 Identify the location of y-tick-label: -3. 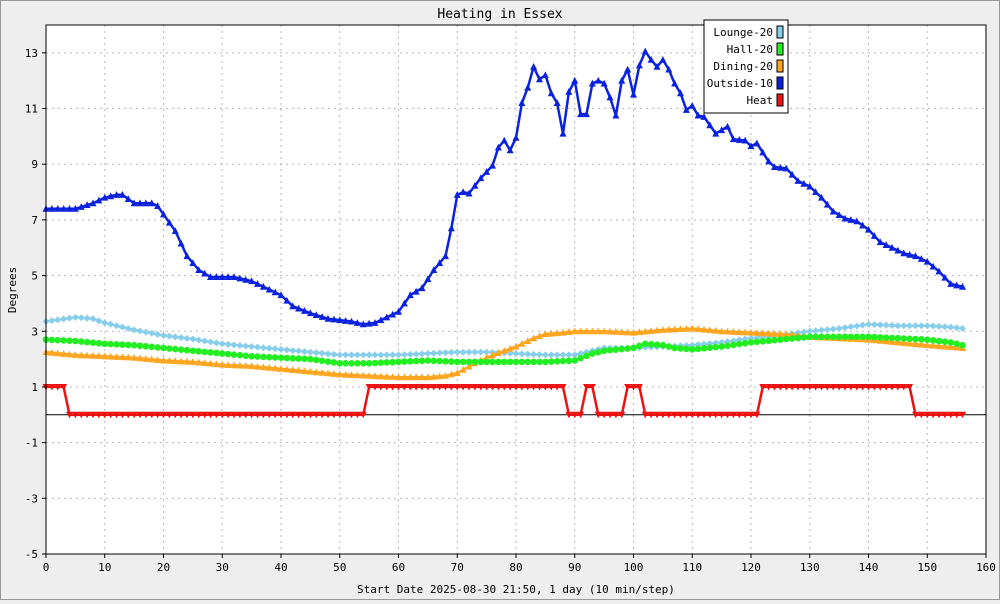
(31, 498).